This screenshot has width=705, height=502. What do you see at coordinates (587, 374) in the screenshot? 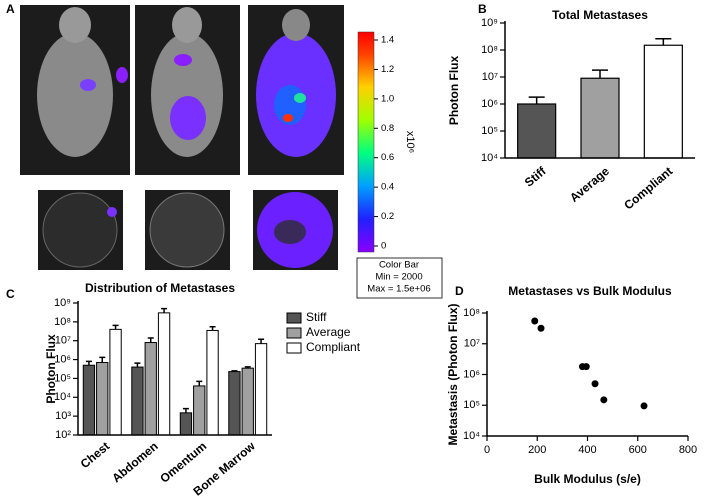
I see `axis` at bounding box center [587, 374].